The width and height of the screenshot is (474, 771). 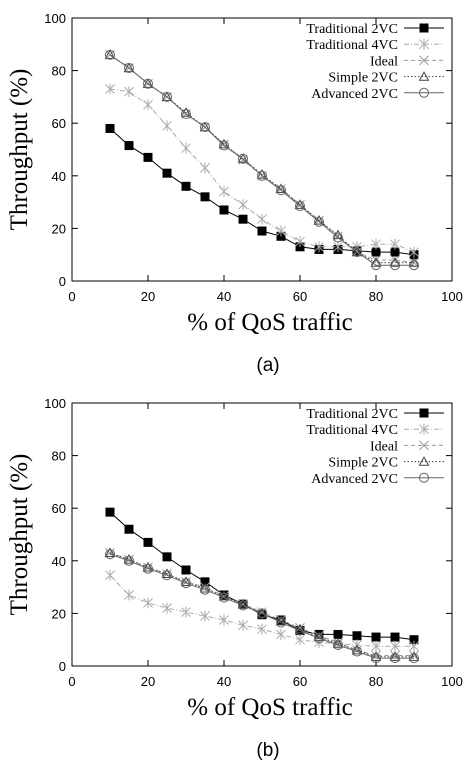 What do you see at coordinates (269, 707) in the screenshot?
I see `chart1-x-axis-label: % of QoS traffic` at bounding box center [269, 707].